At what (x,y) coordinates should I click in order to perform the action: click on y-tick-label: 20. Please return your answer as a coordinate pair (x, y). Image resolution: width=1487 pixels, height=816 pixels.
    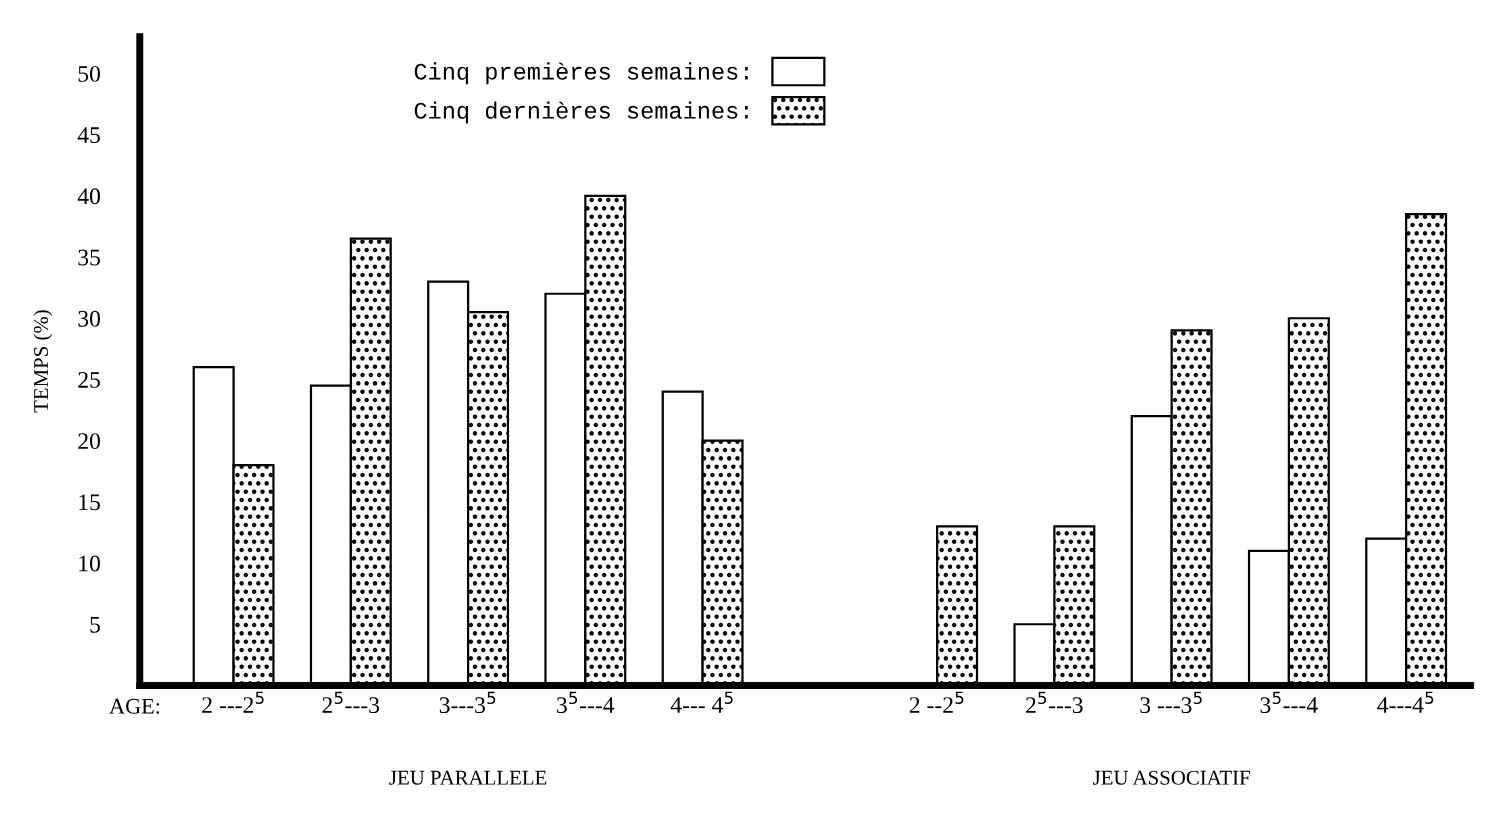
    Looking at the image, I should click on (89, 441).